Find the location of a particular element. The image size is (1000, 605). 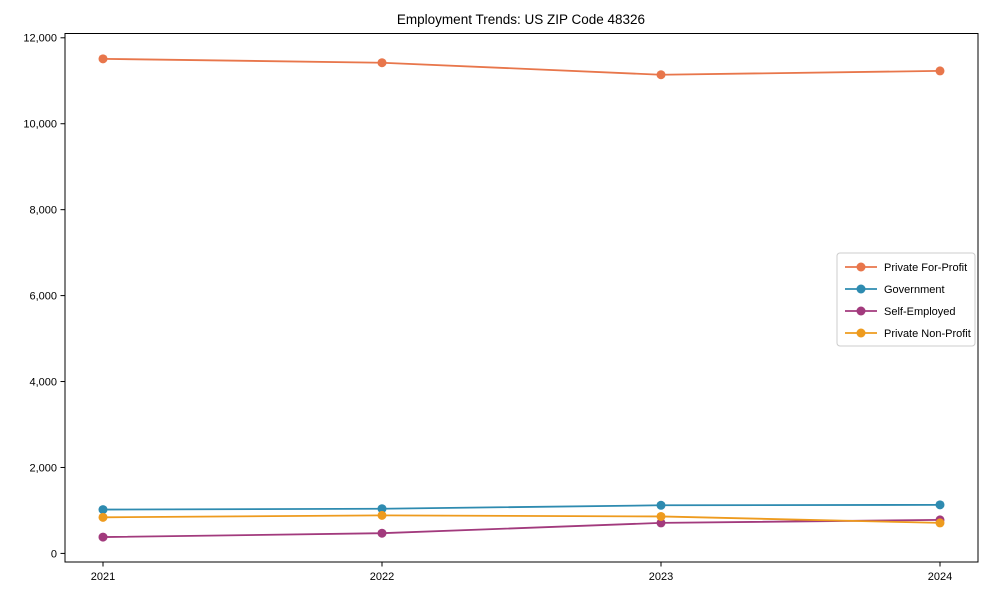

series-line-self-employed is located at coordinates (521, 528).